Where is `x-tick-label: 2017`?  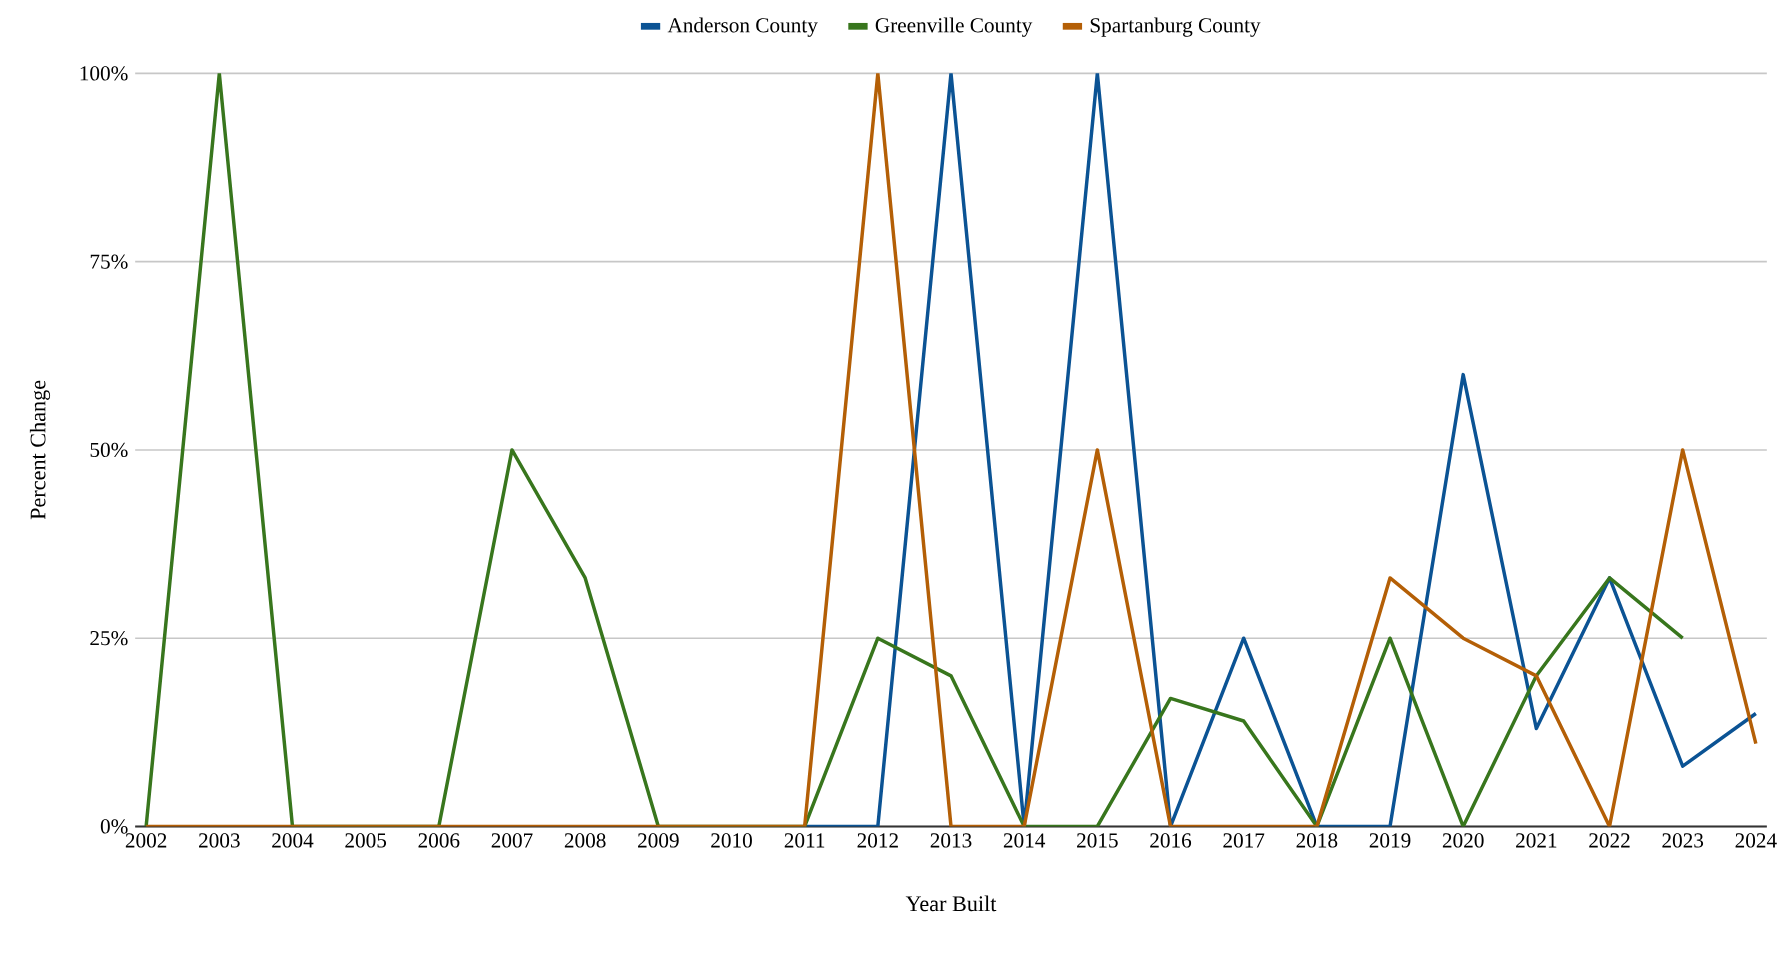 x-tick-label: 2017 is located at coordinates (1244, 840).